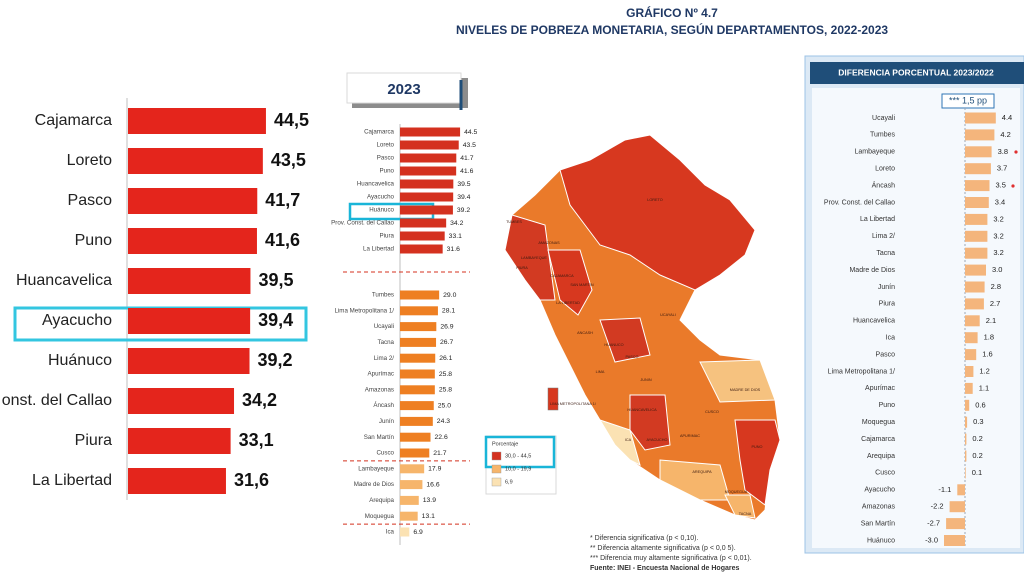 The height and width of the screenshot is (581, 1024). I want to click on map-label: AYACUCHO, so click(657, 440).